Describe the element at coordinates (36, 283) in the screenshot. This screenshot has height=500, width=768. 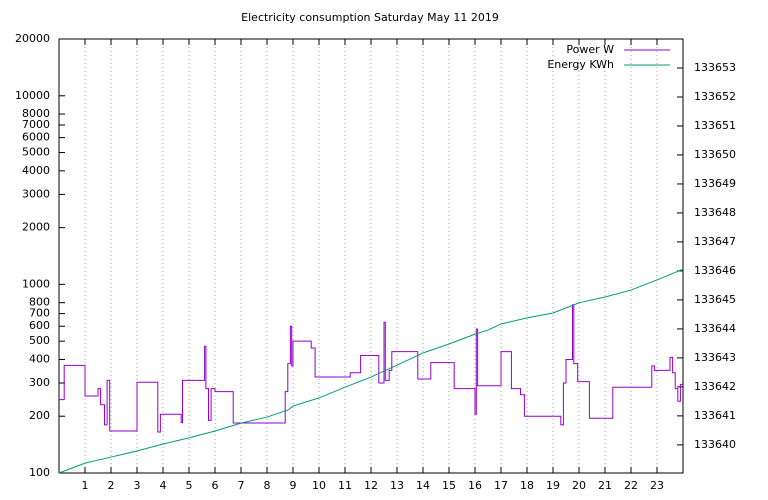
I see `y-tick-label: 1000` at that location.